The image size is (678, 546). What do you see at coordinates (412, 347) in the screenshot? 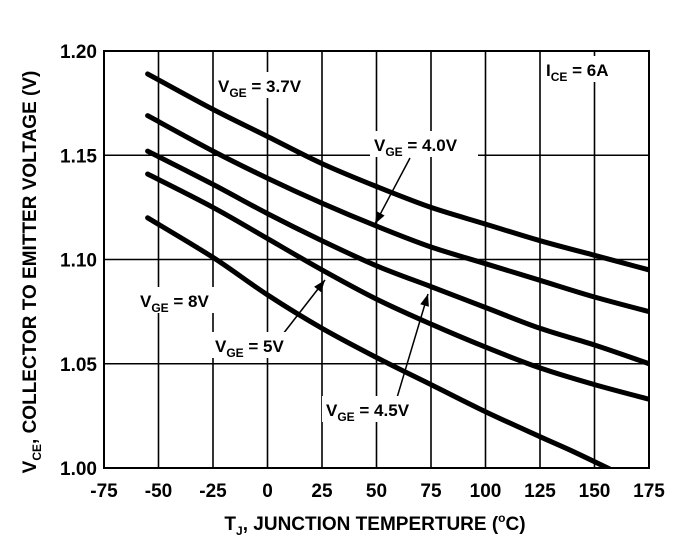
I see `arrow-vge-4-5v` at bounding box center [412, 347].